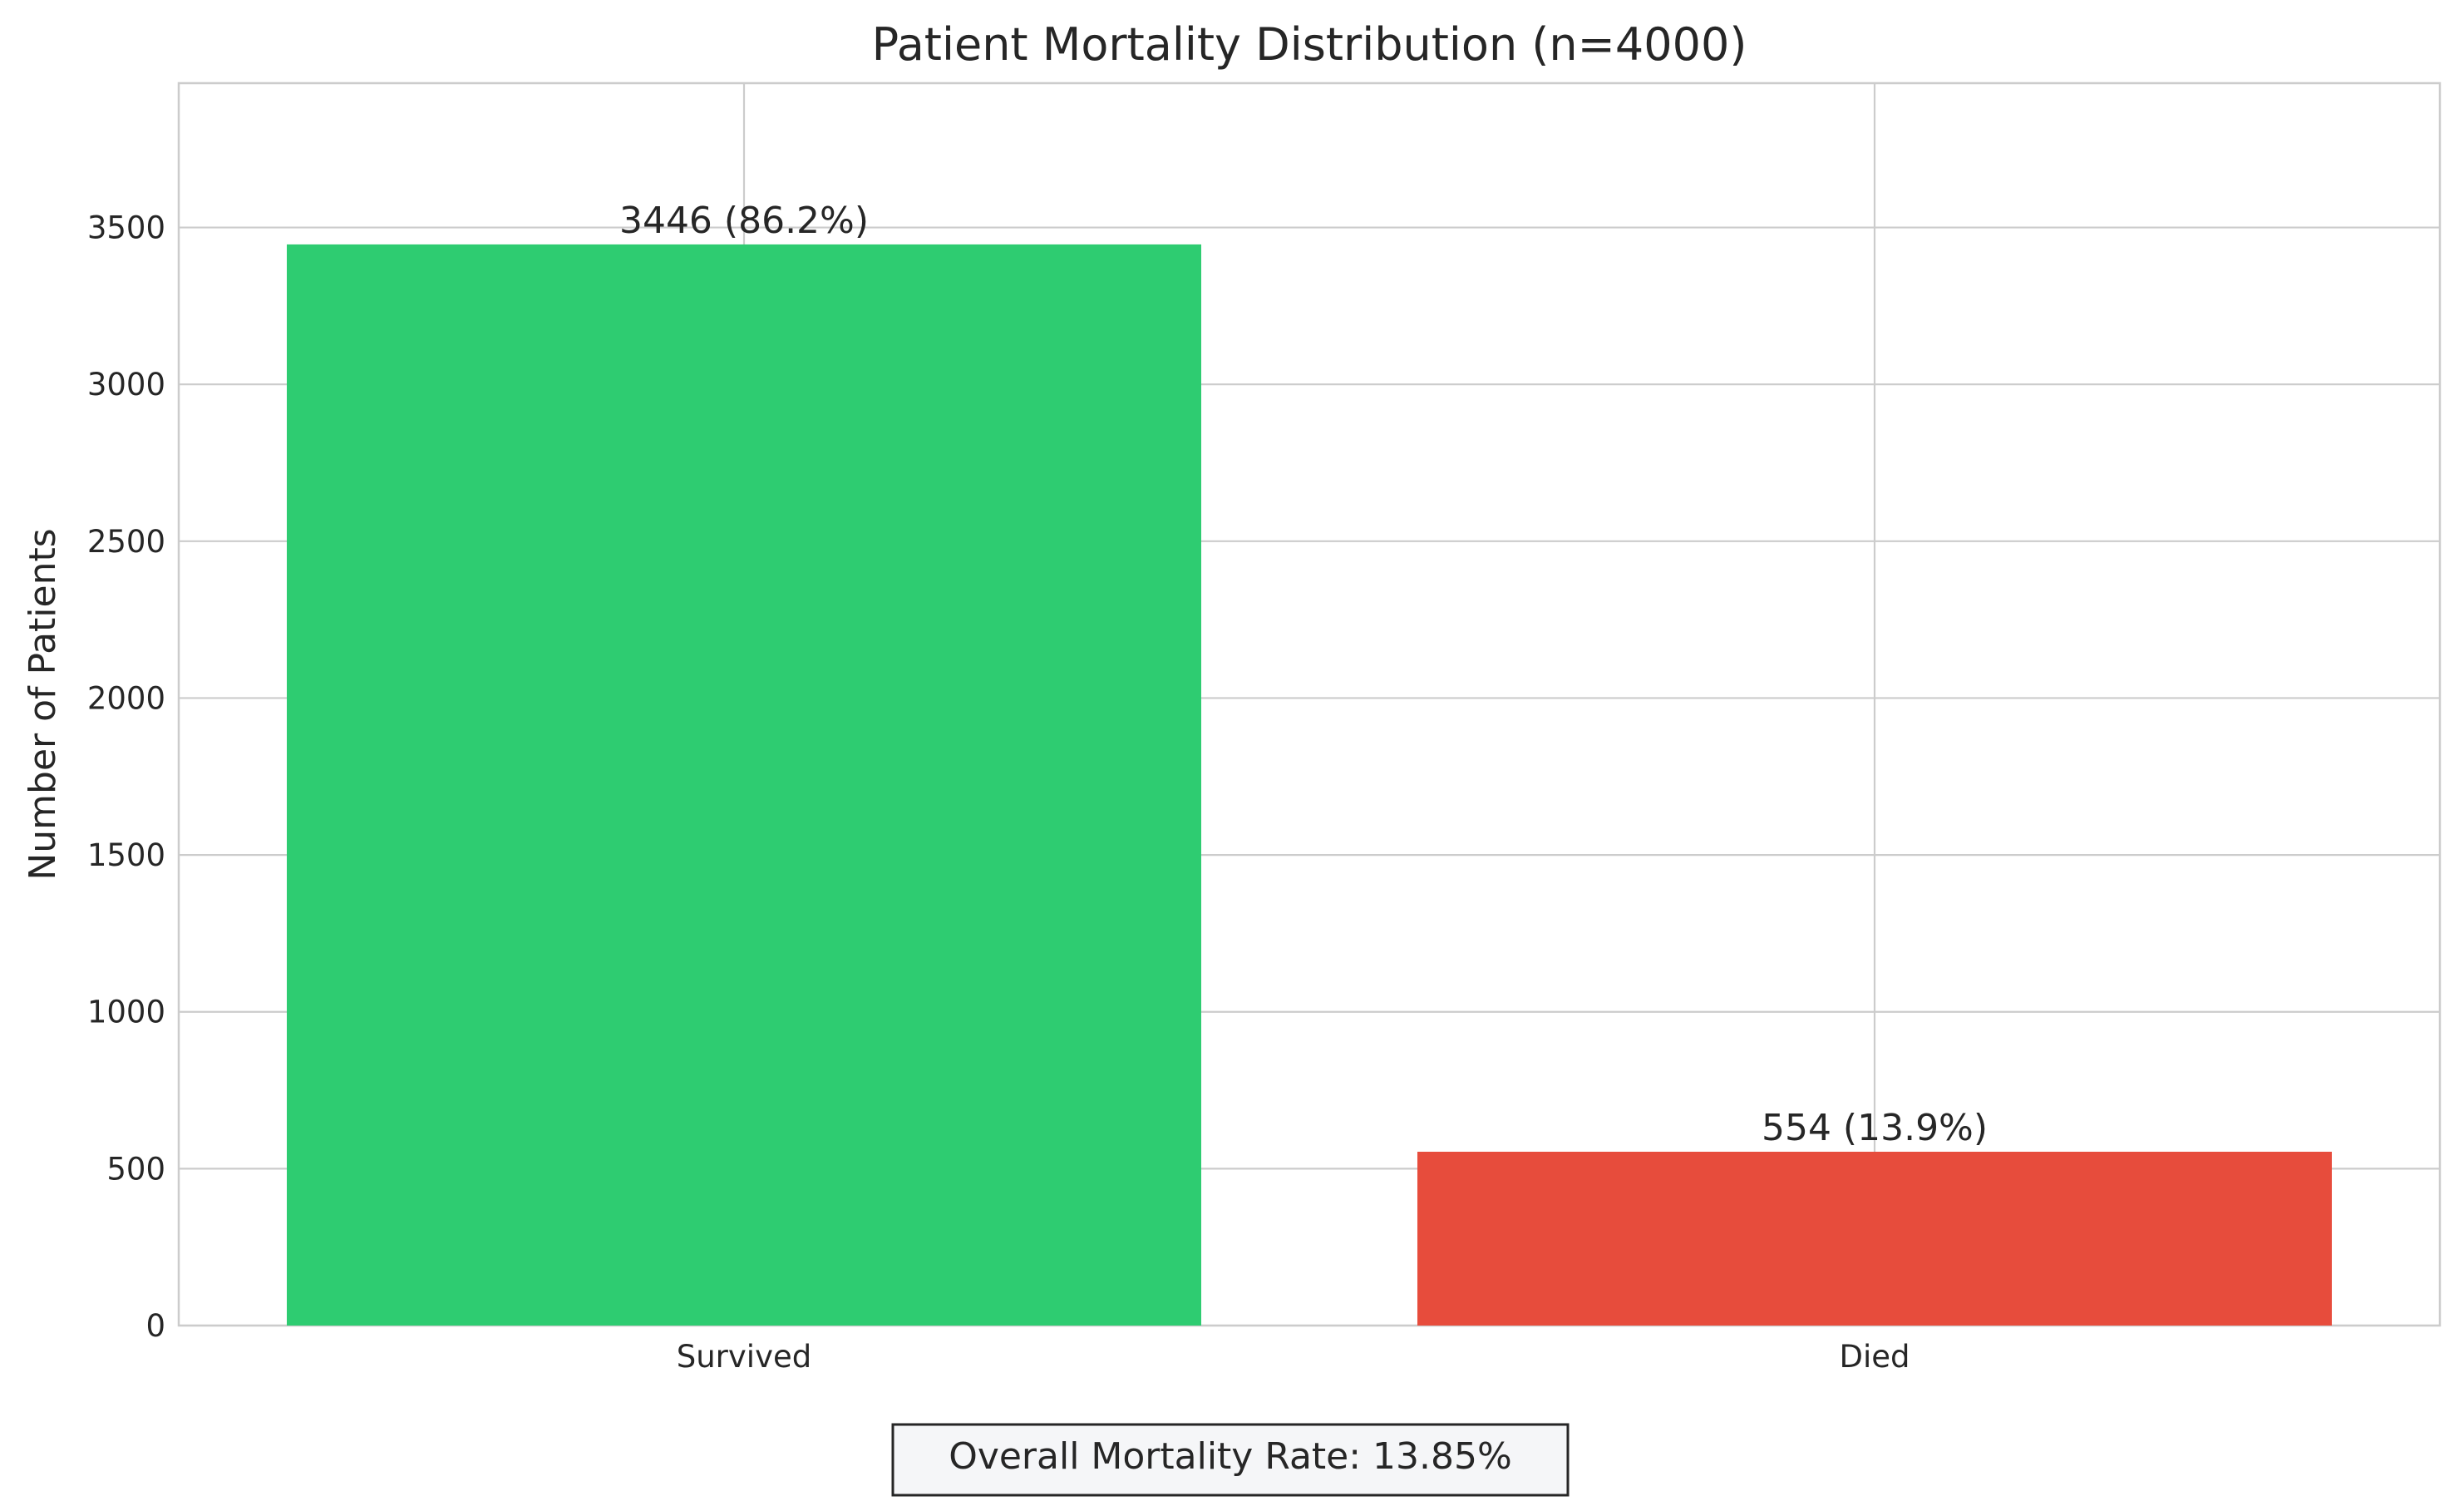 The height and width of the screenshot is (1506, 2464). What do you see at coordinates (1230, 1456) in the screenshot?
I see `annotation-text: Overall Mortality Rate: 13.85%` at bounding box center [1230, 1456].